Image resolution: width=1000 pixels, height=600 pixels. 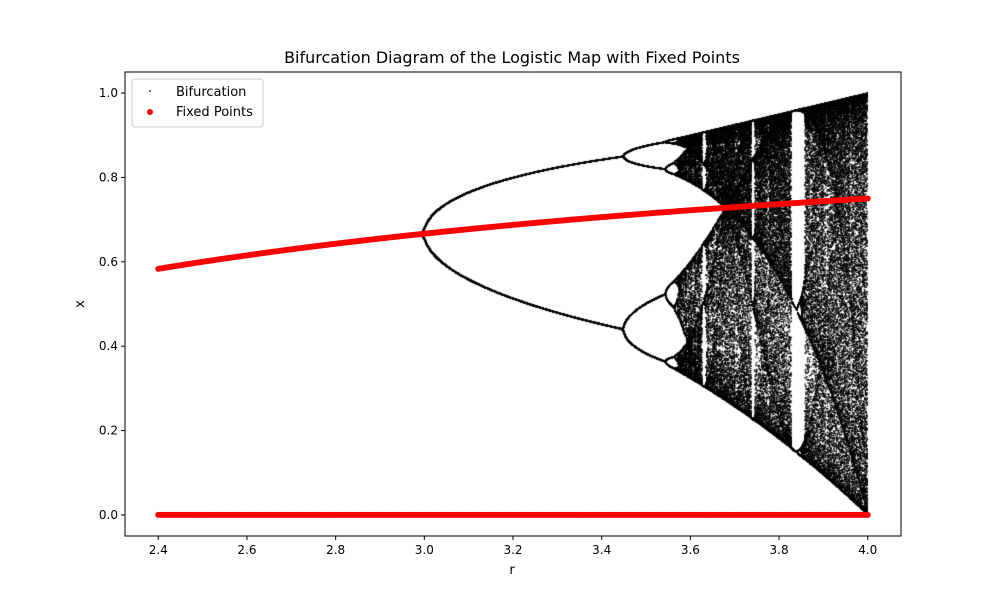 What do you see at coordinates (211, 92) in the screenshot?
I see `legend-label-bifurcation: Bifurcation` at bounding box center [211, 92].